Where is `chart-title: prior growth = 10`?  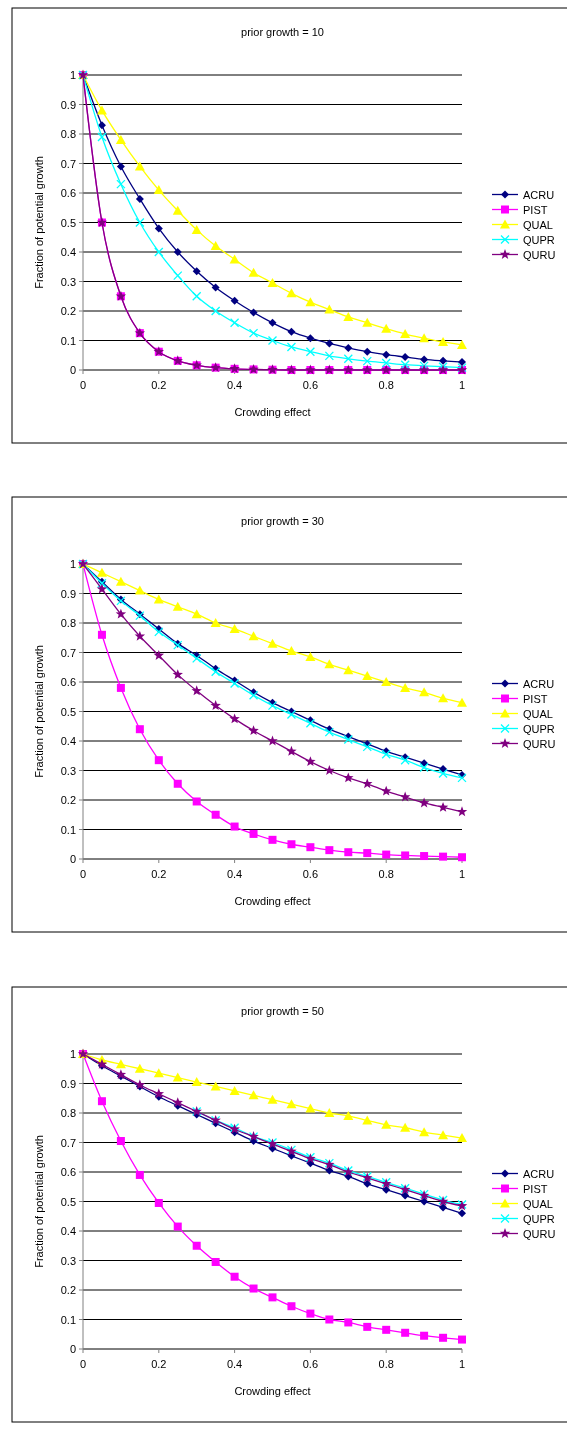 chart-title: prior growth = 10 is located at coordinates (282, 32).